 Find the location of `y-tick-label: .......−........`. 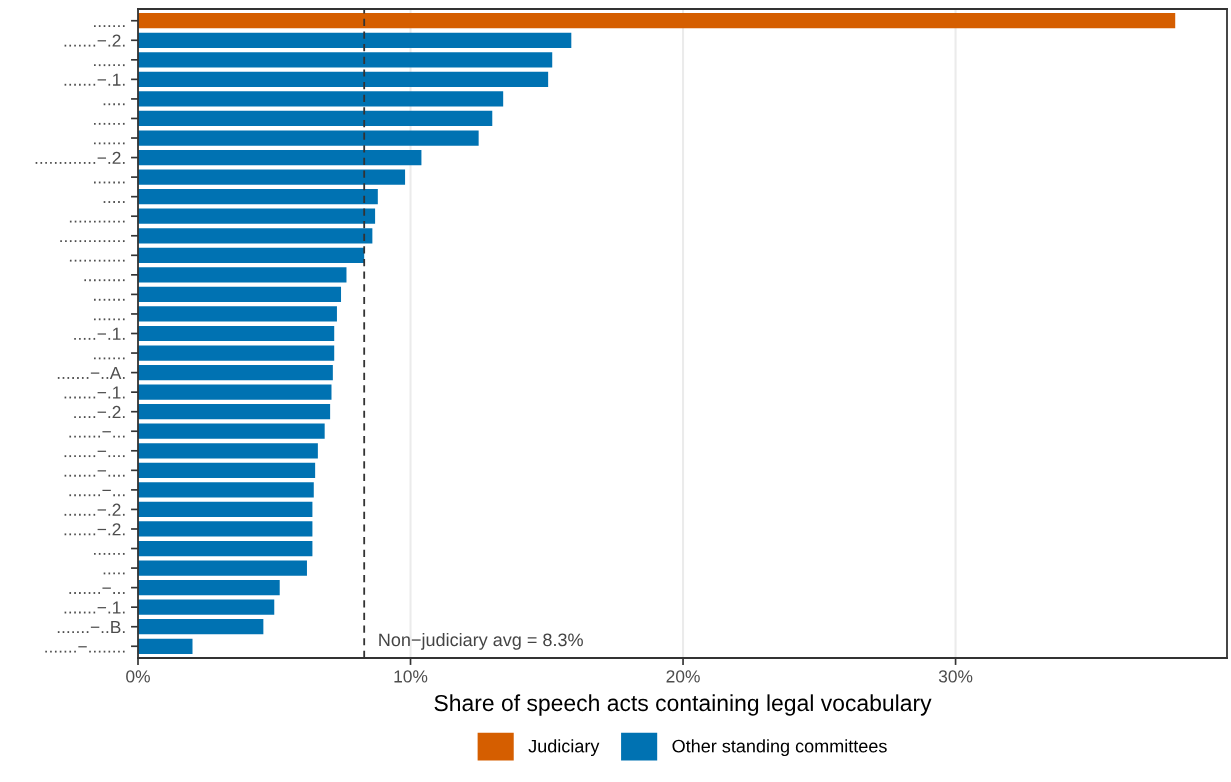

y-tick-label: .......−........ is located at coordinates (85, 649).